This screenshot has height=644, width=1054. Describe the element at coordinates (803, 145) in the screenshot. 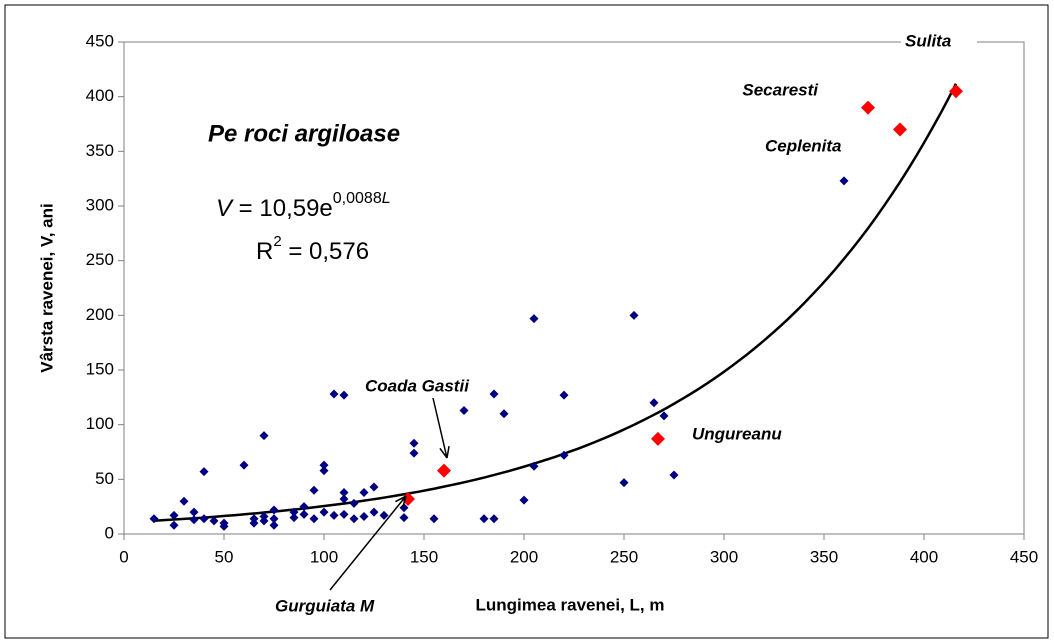

I see `point-label: Ceplenita` at that location.